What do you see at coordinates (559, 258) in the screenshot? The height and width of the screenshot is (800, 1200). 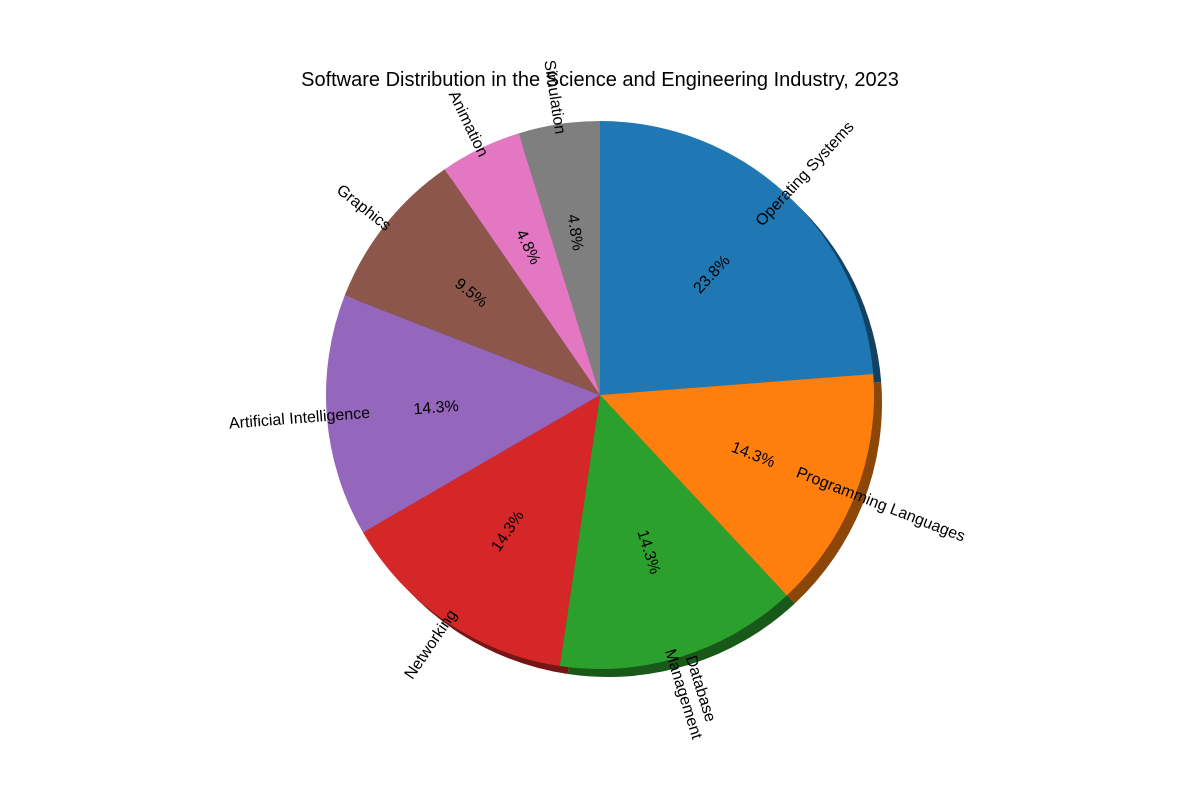 I see `pie-slice-simulation` at bounding box center [559, 258].